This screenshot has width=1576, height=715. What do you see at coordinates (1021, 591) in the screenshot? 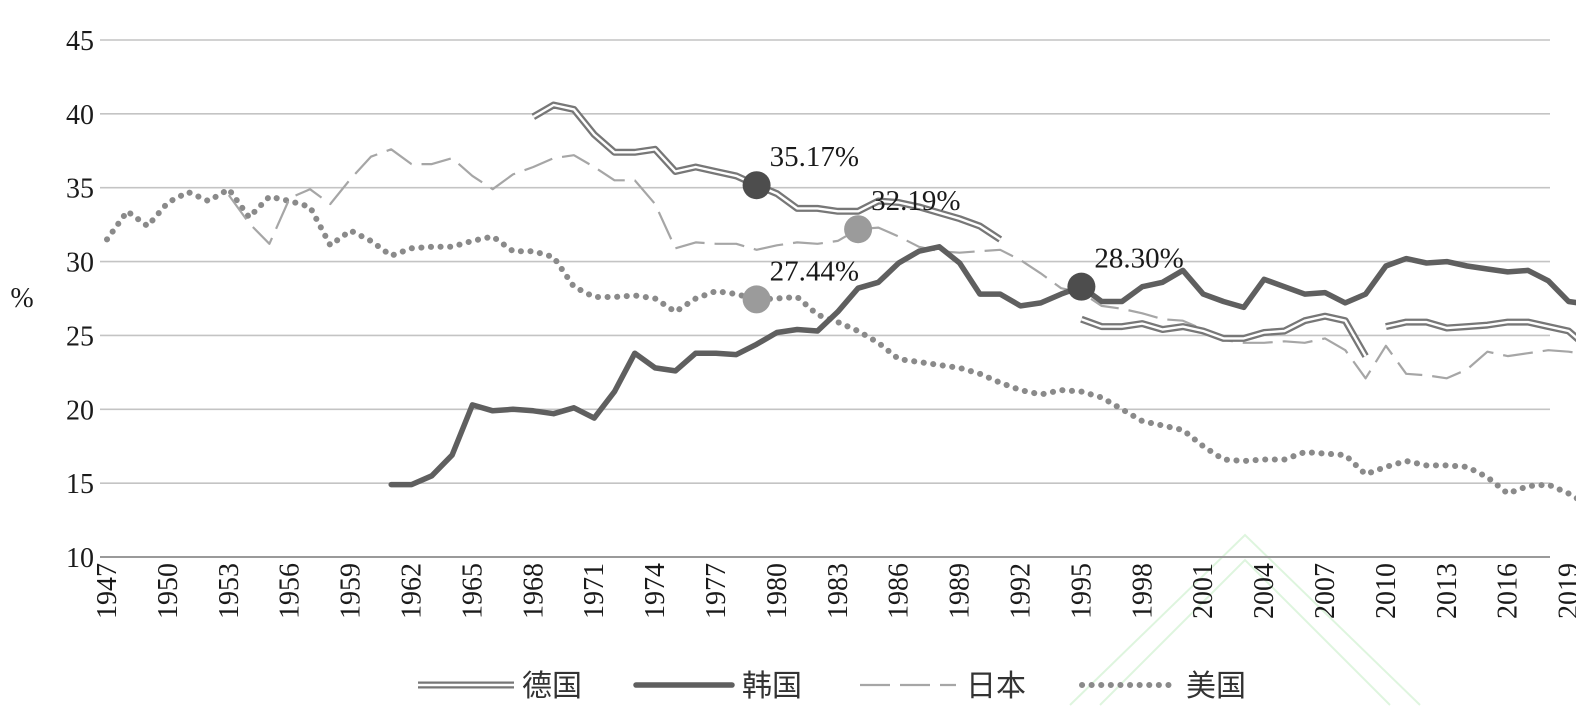
I see `x-tick-1992: 1992` at bounding box center [1021, 591].